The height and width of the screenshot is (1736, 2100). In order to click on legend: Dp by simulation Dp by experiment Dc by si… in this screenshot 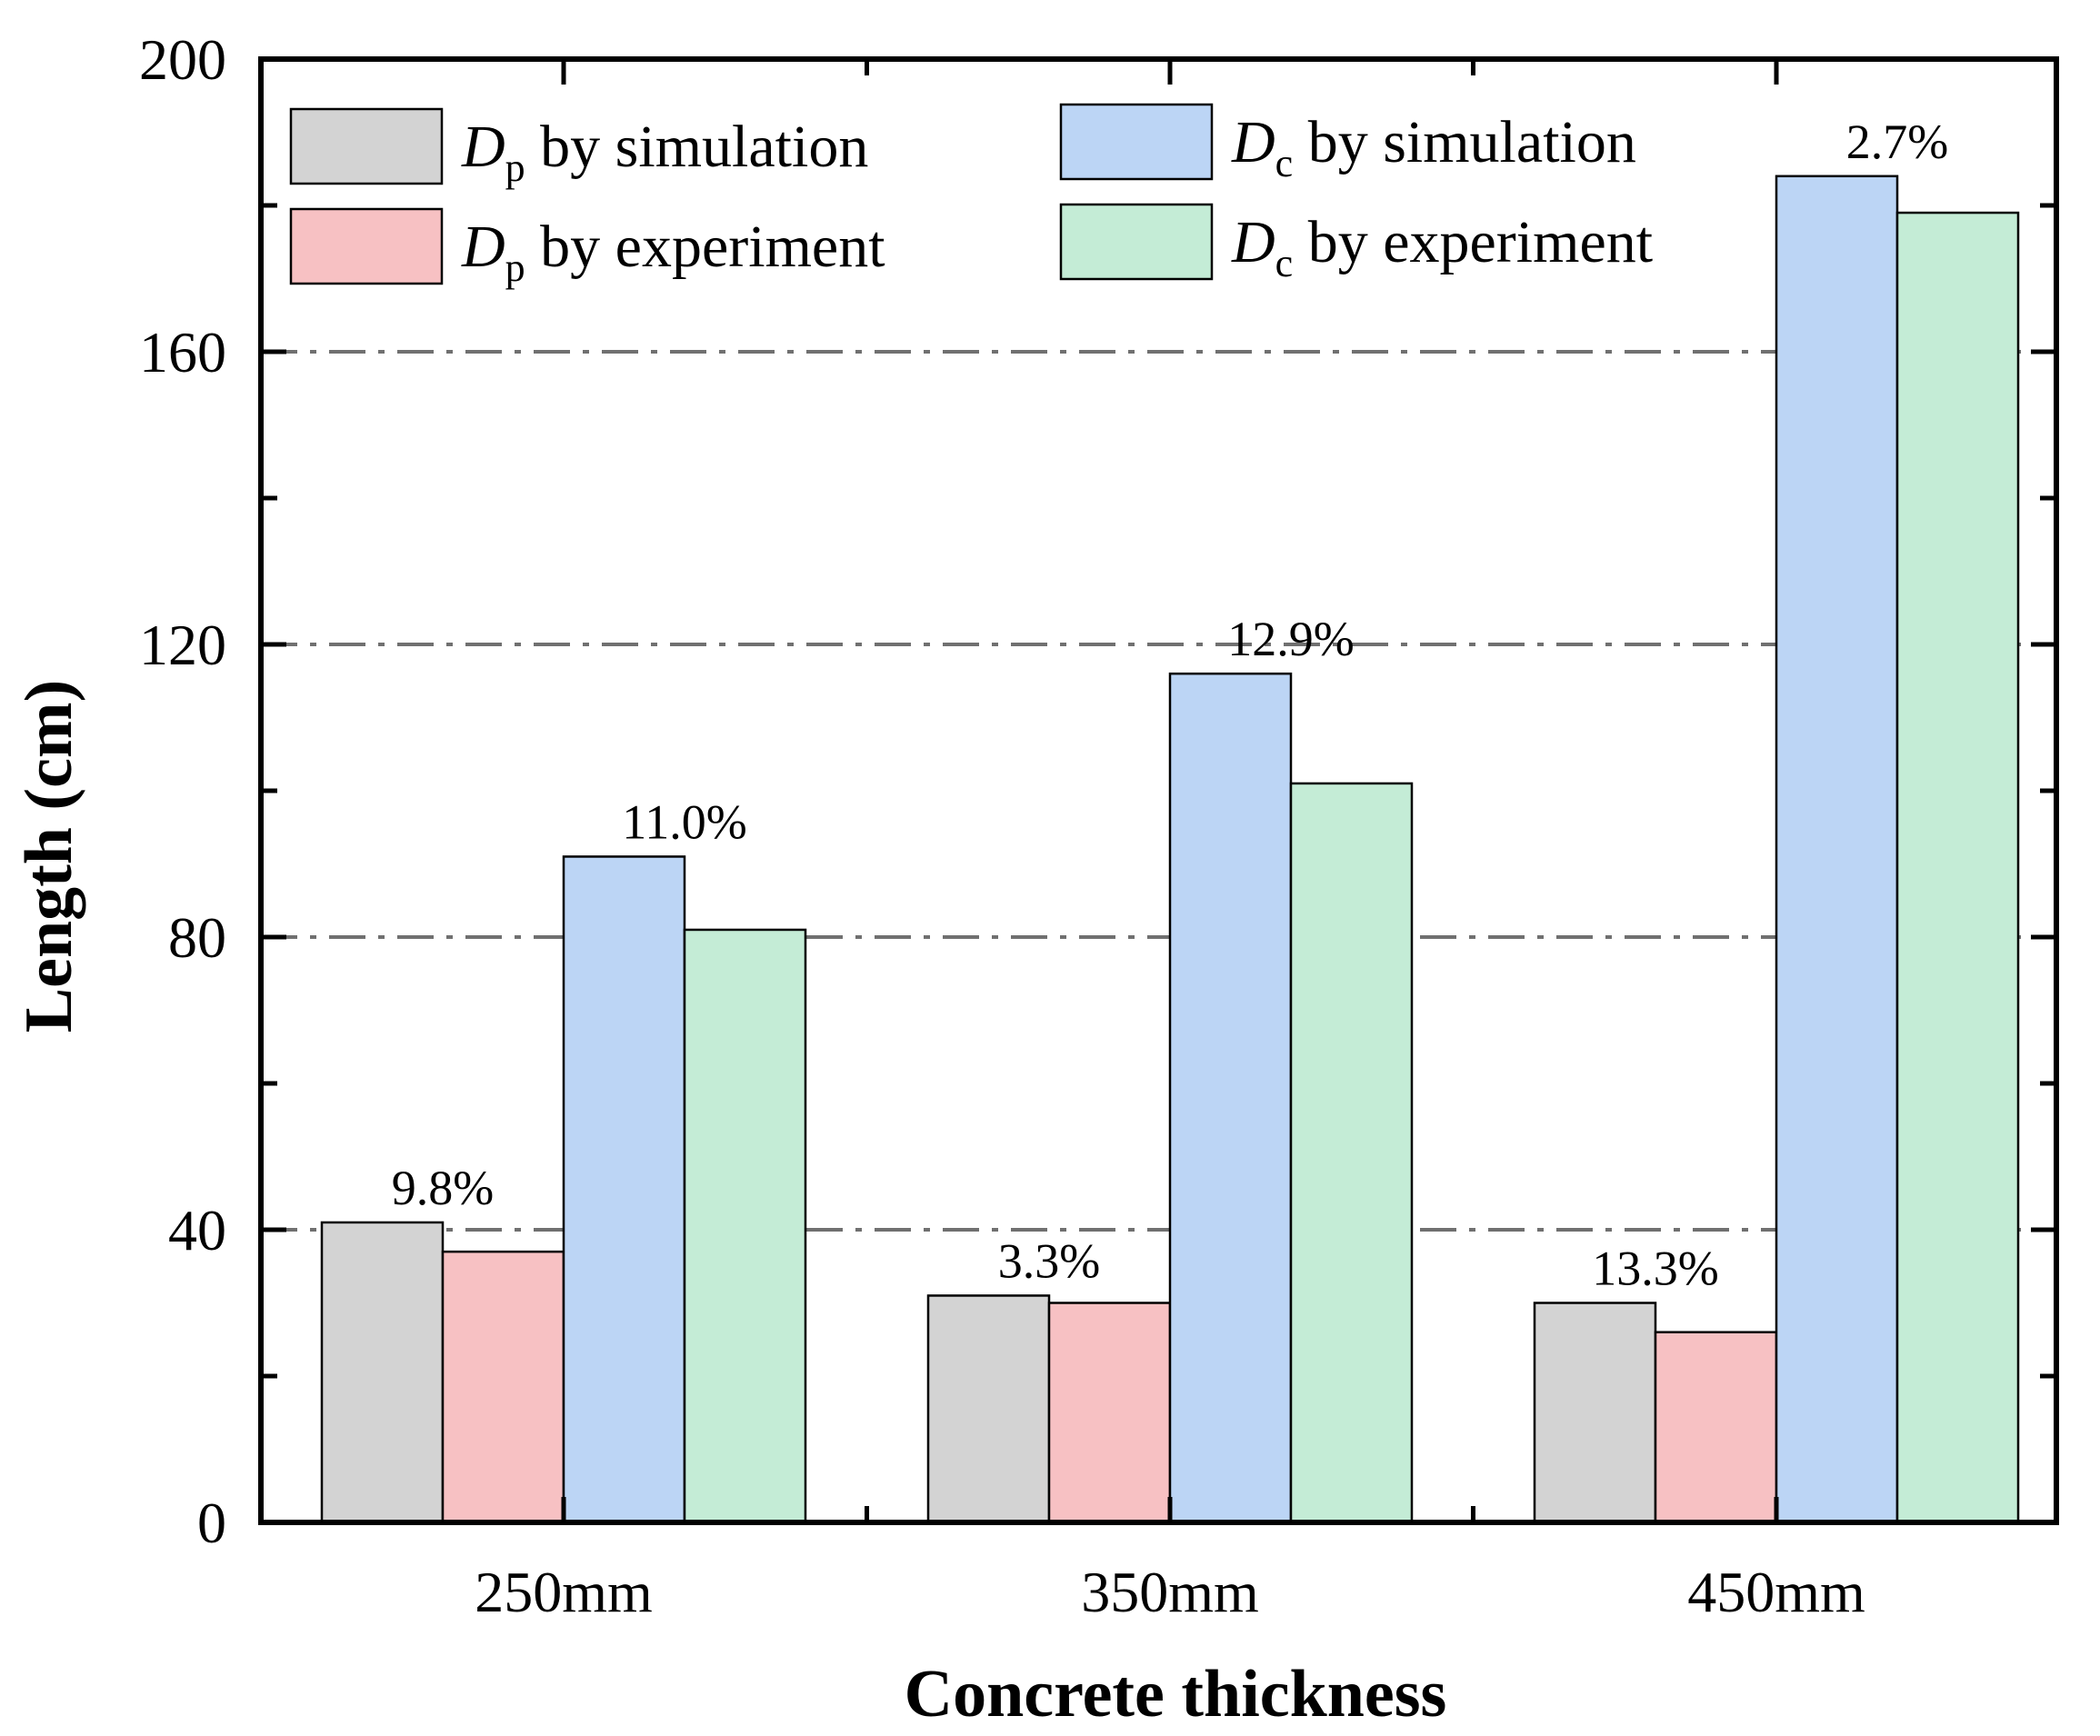, I will do `click(971, 196)`.